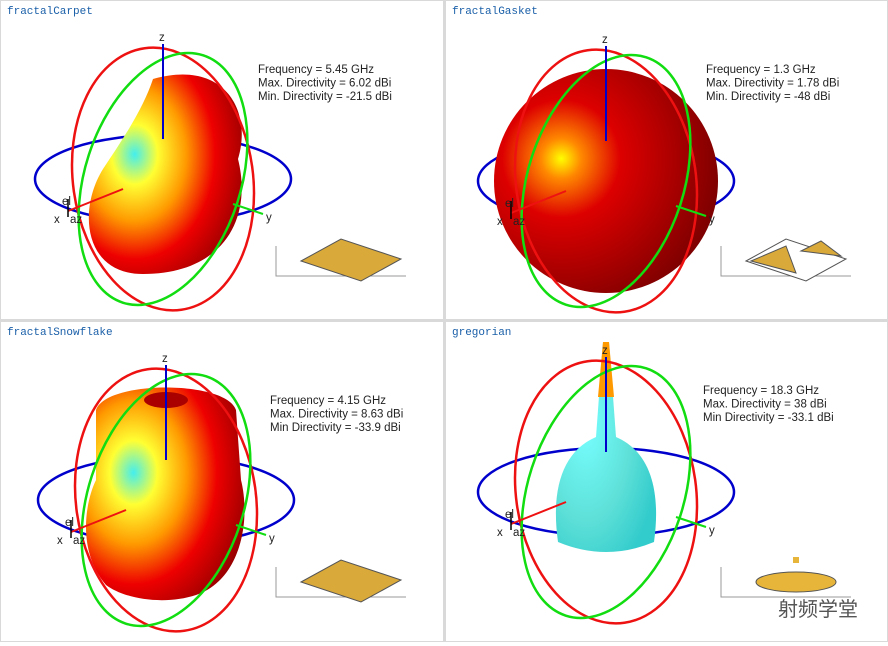 The width and height of the screenshot is (888, 646). I want to click on info-line: Max. Directivity = 1.78 dBi, so click(772, 84).